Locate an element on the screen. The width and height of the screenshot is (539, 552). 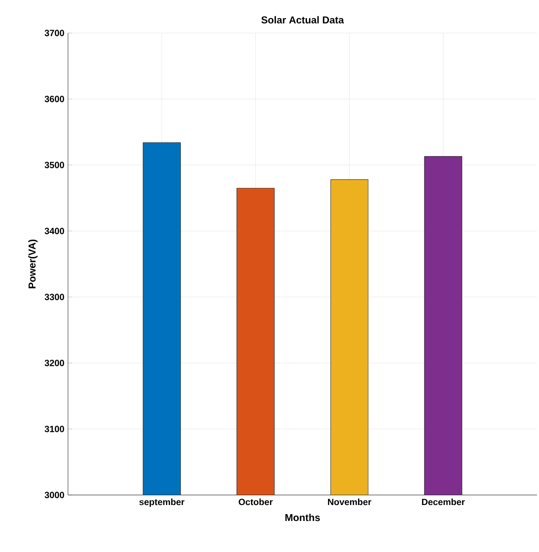
y-tick-label: 3600 is located at coordinates (54, 99).